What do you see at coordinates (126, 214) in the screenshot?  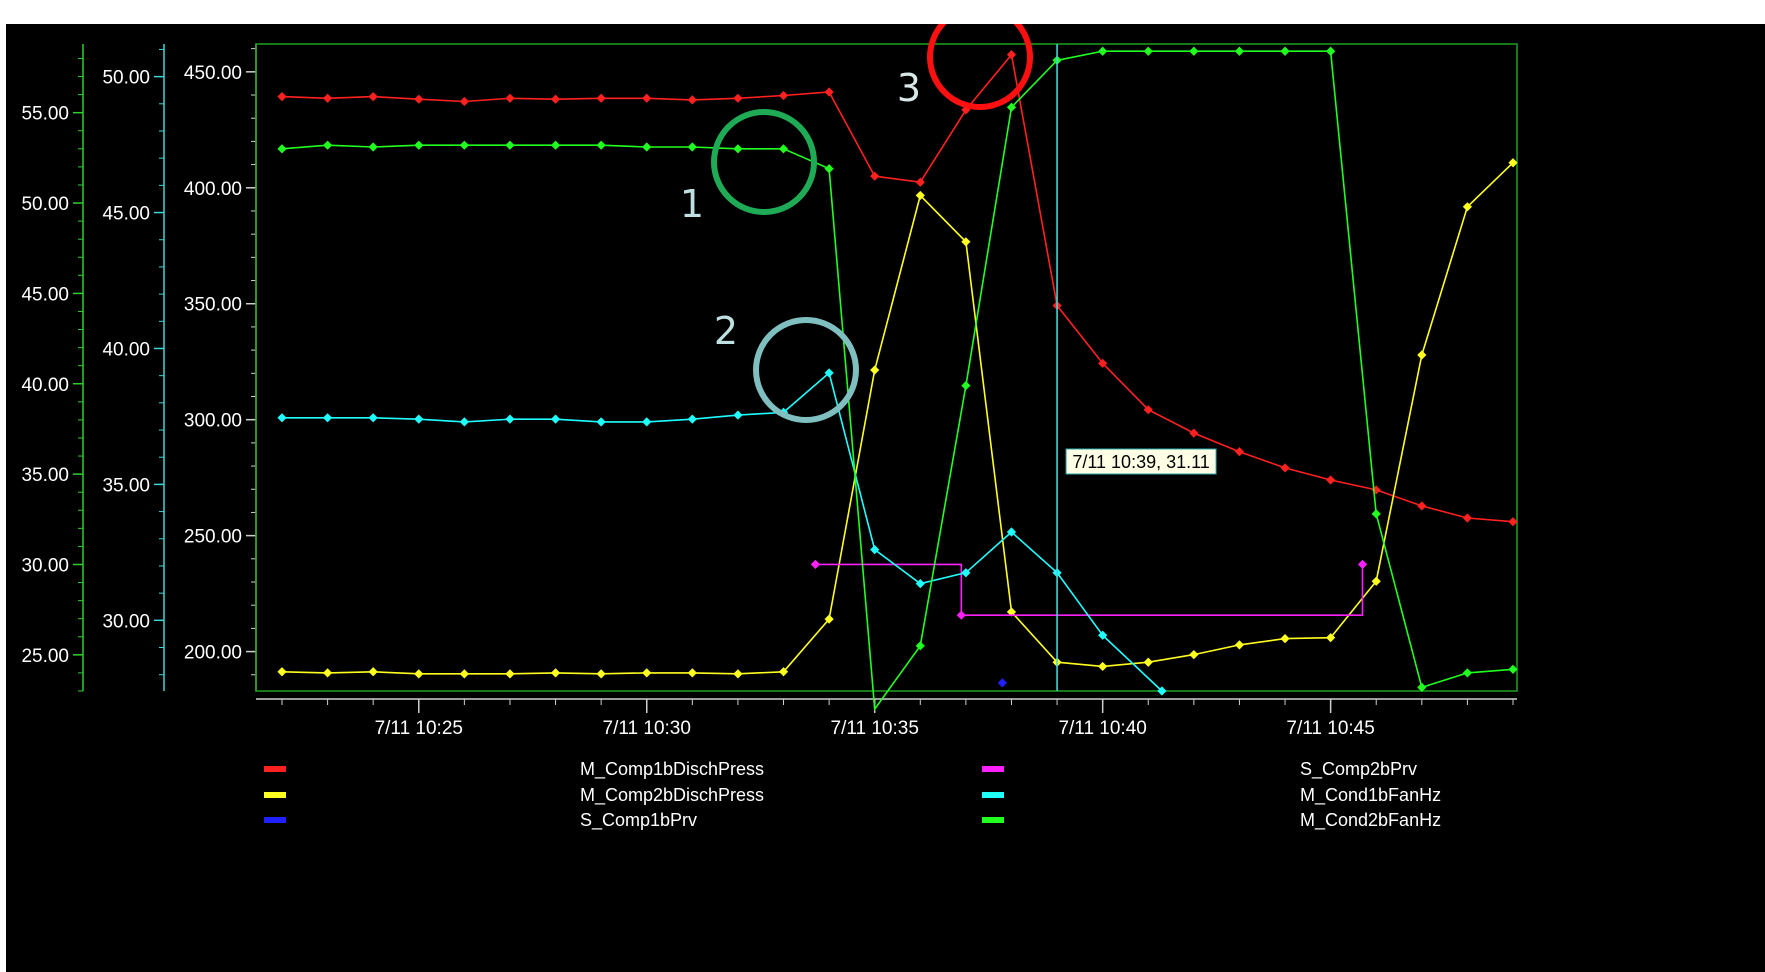 I see `y-tick-label: 45.00` at bounding box center [126, 214].